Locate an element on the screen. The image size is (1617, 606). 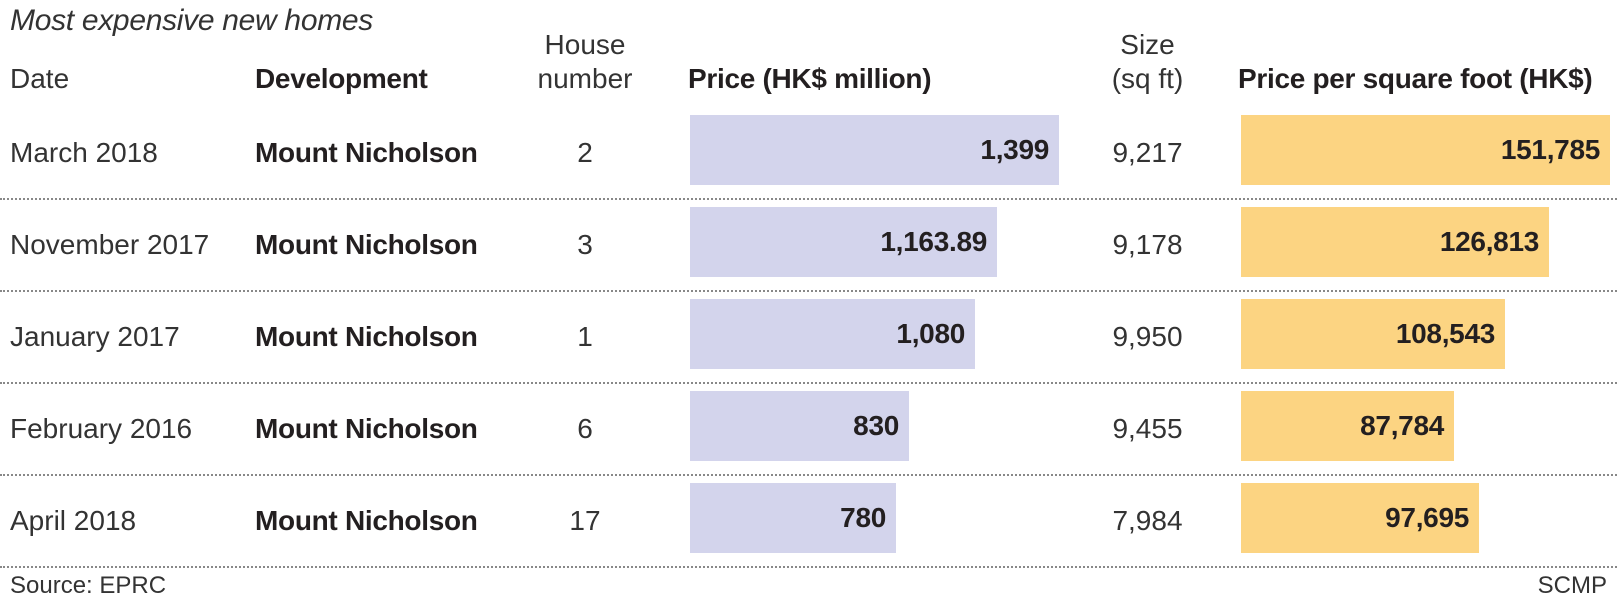
price-label: 830 is located at coordinates (876, 425).